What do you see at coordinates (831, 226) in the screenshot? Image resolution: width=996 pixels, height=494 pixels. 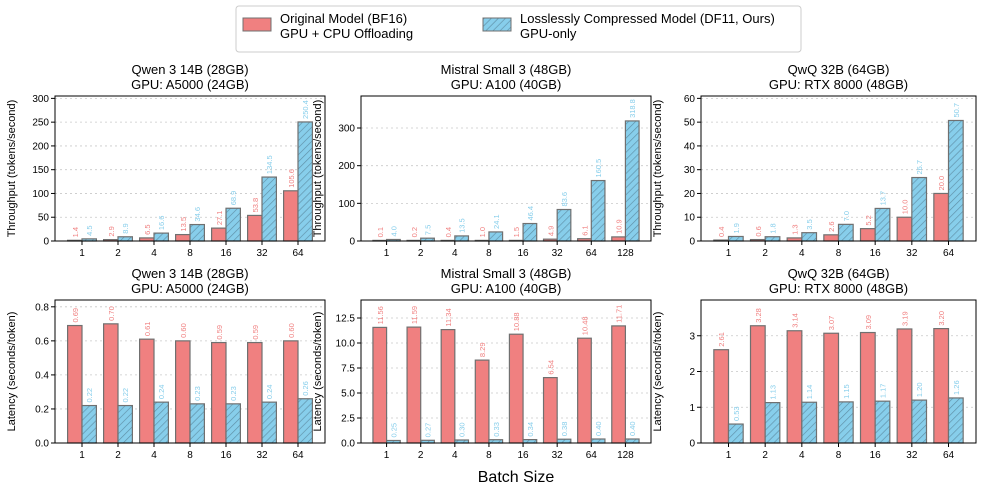 I see `data-label: 2.6` at bounding box center [831, 226].